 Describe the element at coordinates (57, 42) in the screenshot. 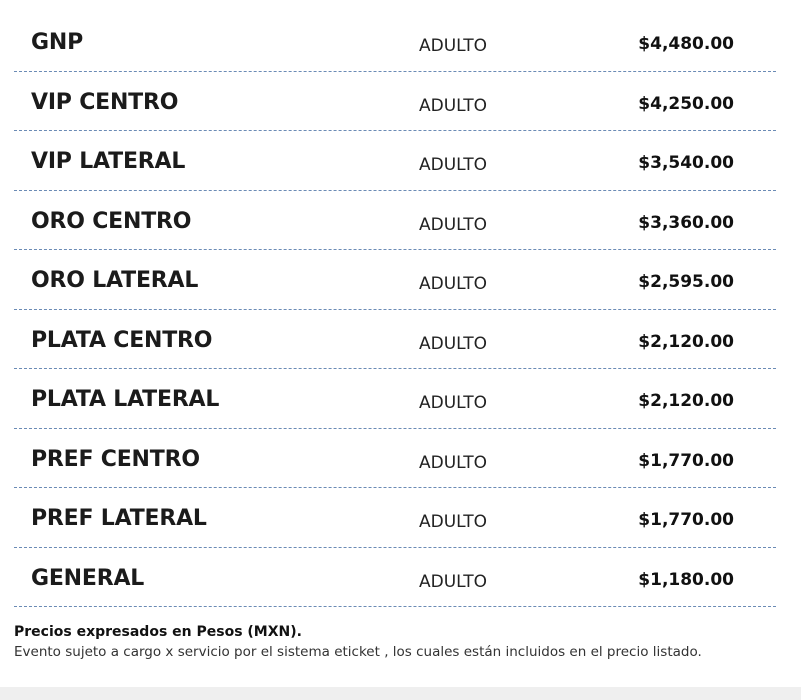

I see `zone-name: GNP` at that location.